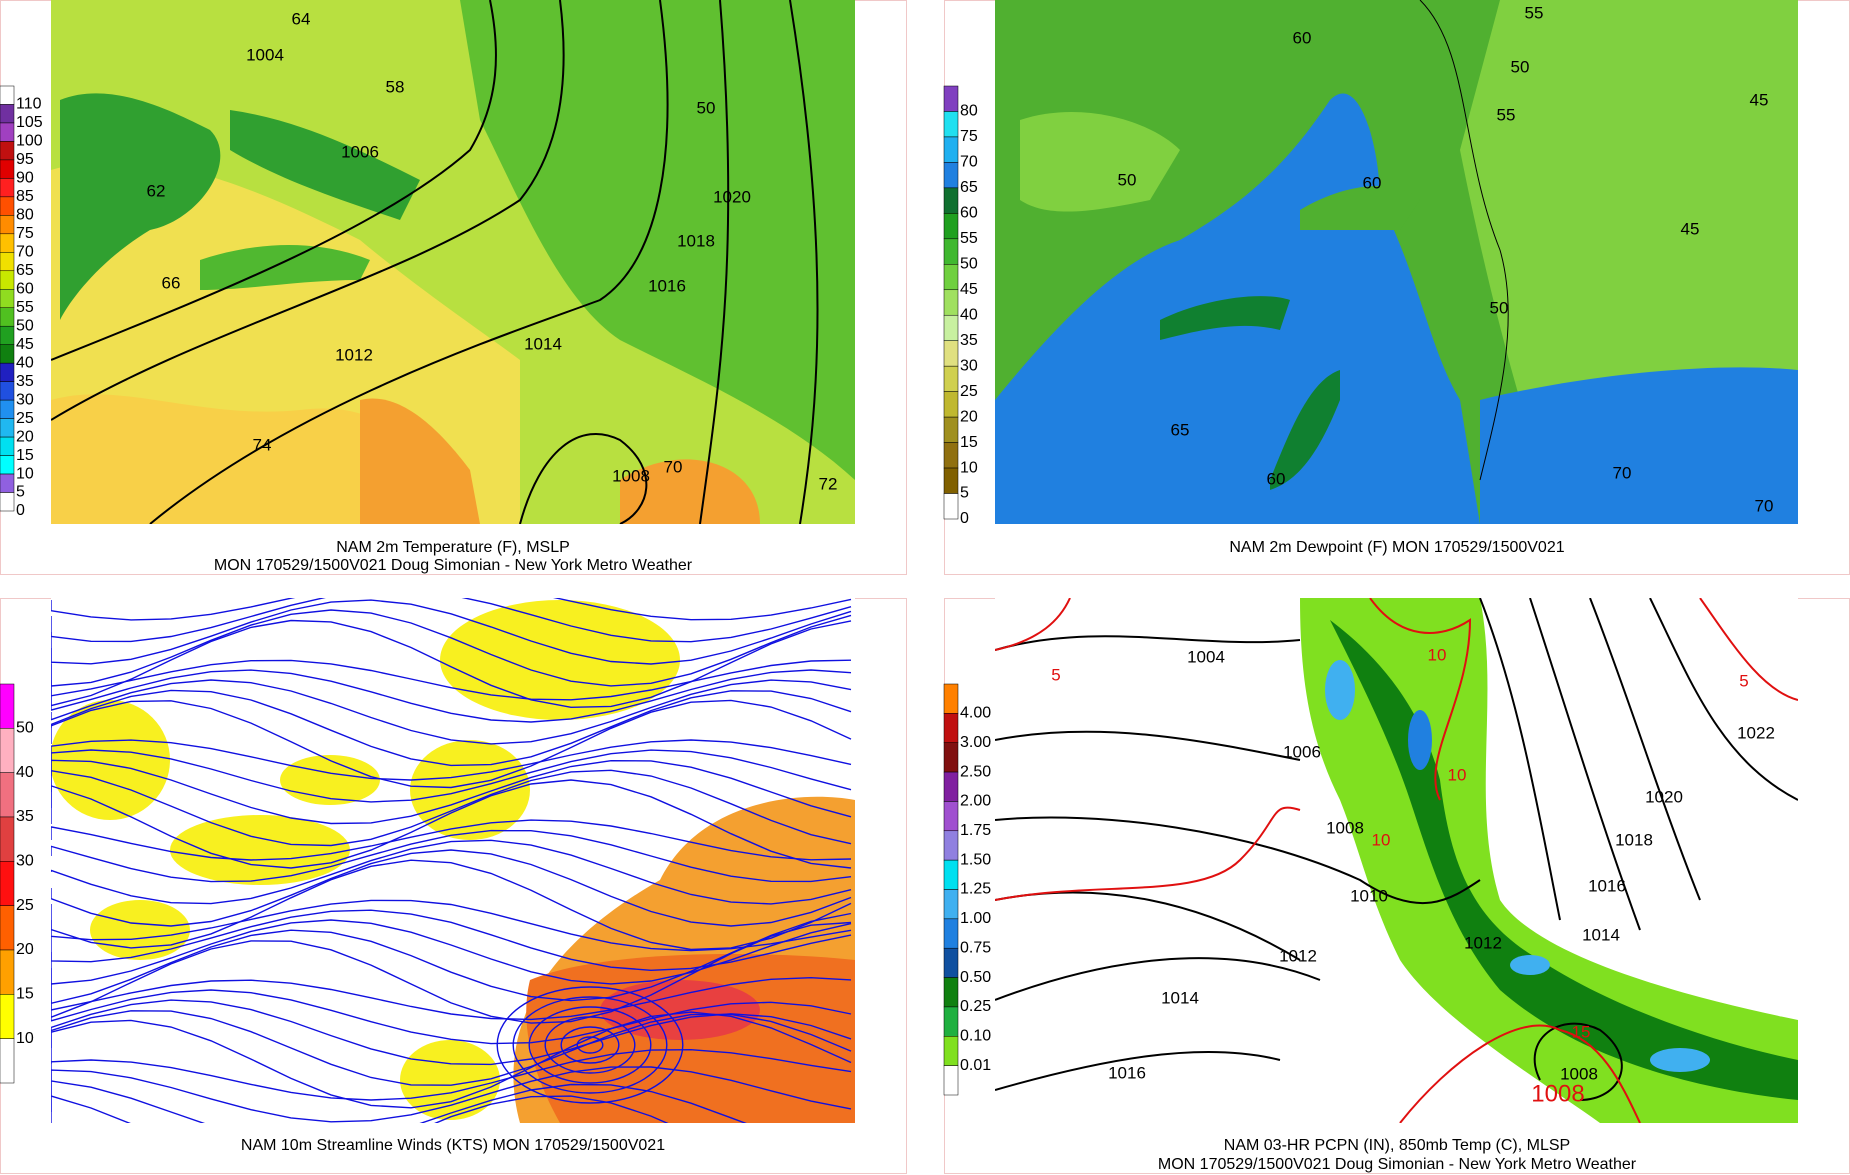  Describe the element at coordinates (29, 141) in the screenshot. I see `scale-label: 100` at that location.